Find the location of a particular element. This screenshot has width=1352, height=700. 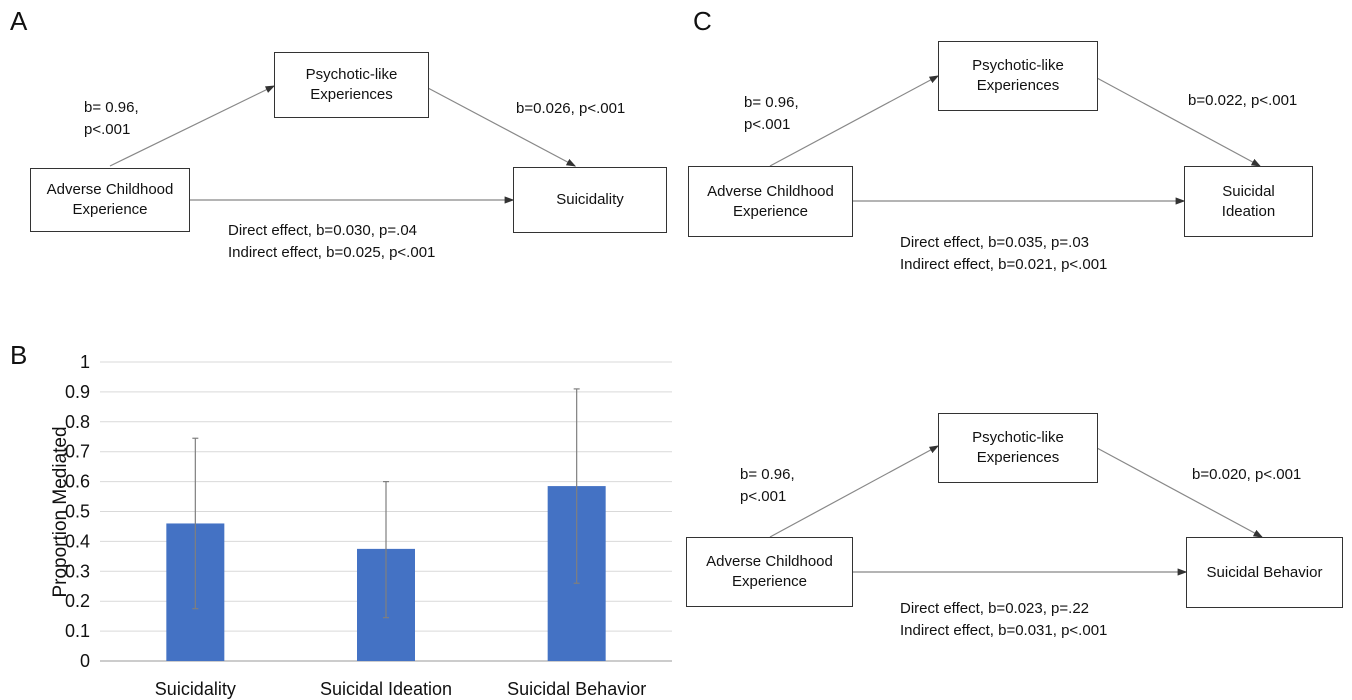

y-tick-label: 0.3 is located at coordinates (77, 571).